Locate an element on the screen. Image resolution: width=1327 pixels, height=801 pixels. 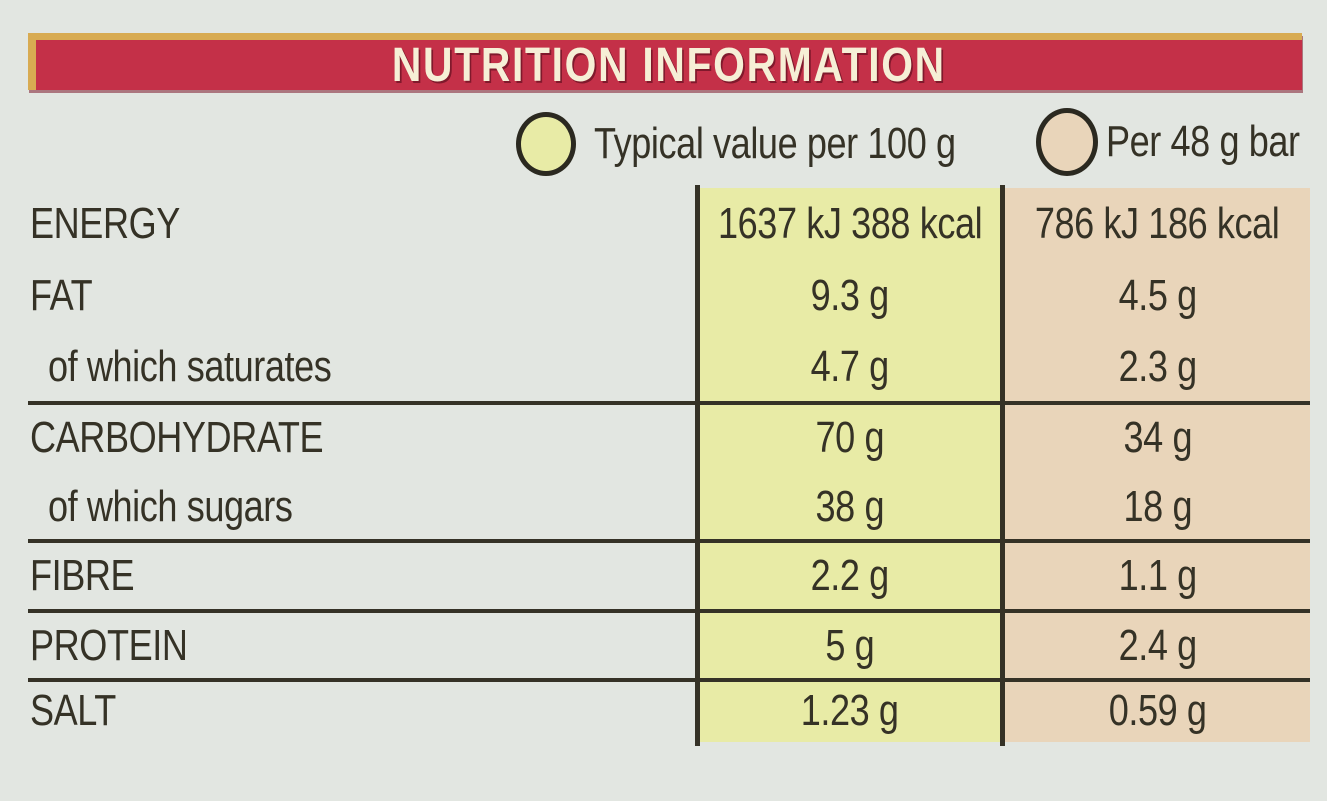
per-100g-value: 5 g is located at coordinates (850, 645).